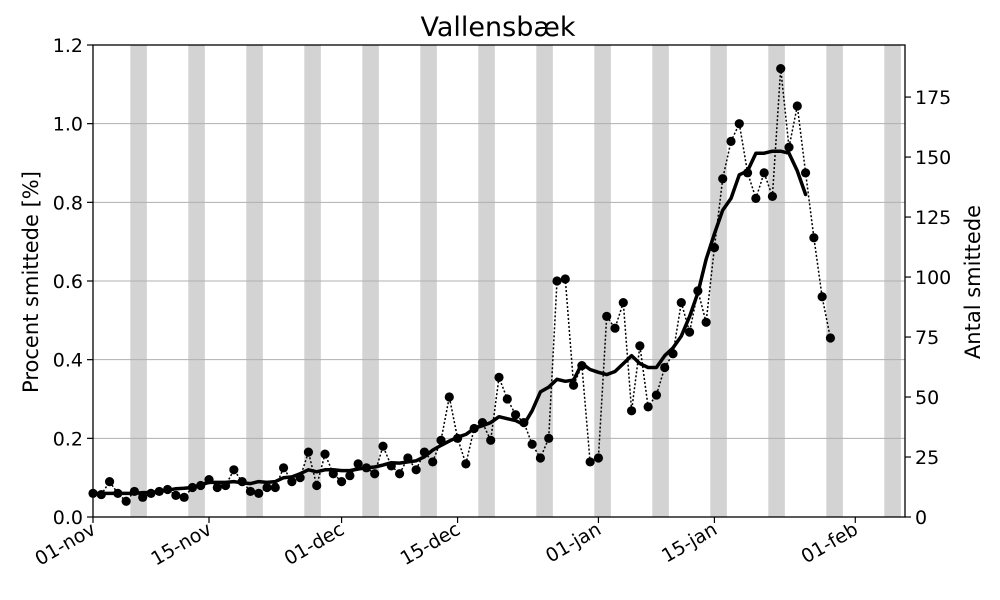 The height and width of the screenshot is (600, 1000). I want to click on y-tick-label: 0.2, so click(68, 439).